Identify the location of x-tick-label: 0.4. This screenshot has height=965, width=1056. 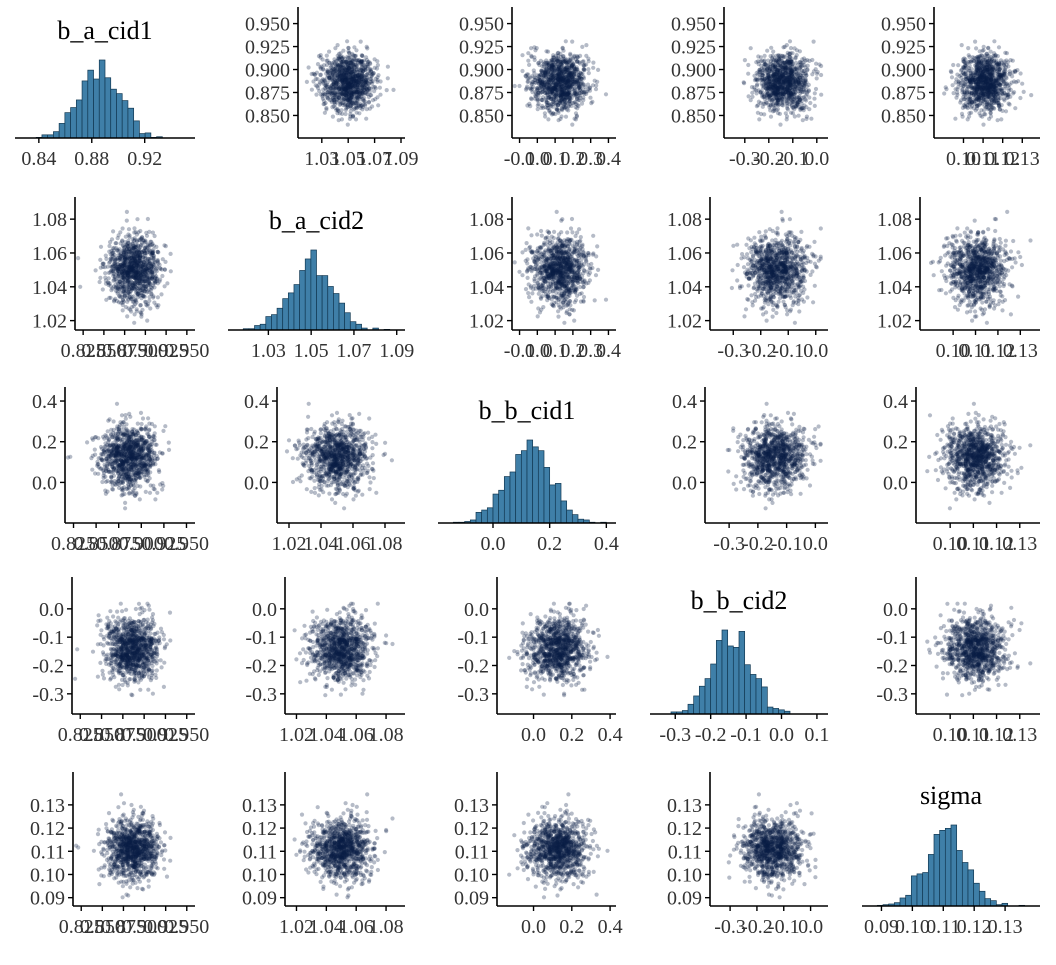
(608, 159).